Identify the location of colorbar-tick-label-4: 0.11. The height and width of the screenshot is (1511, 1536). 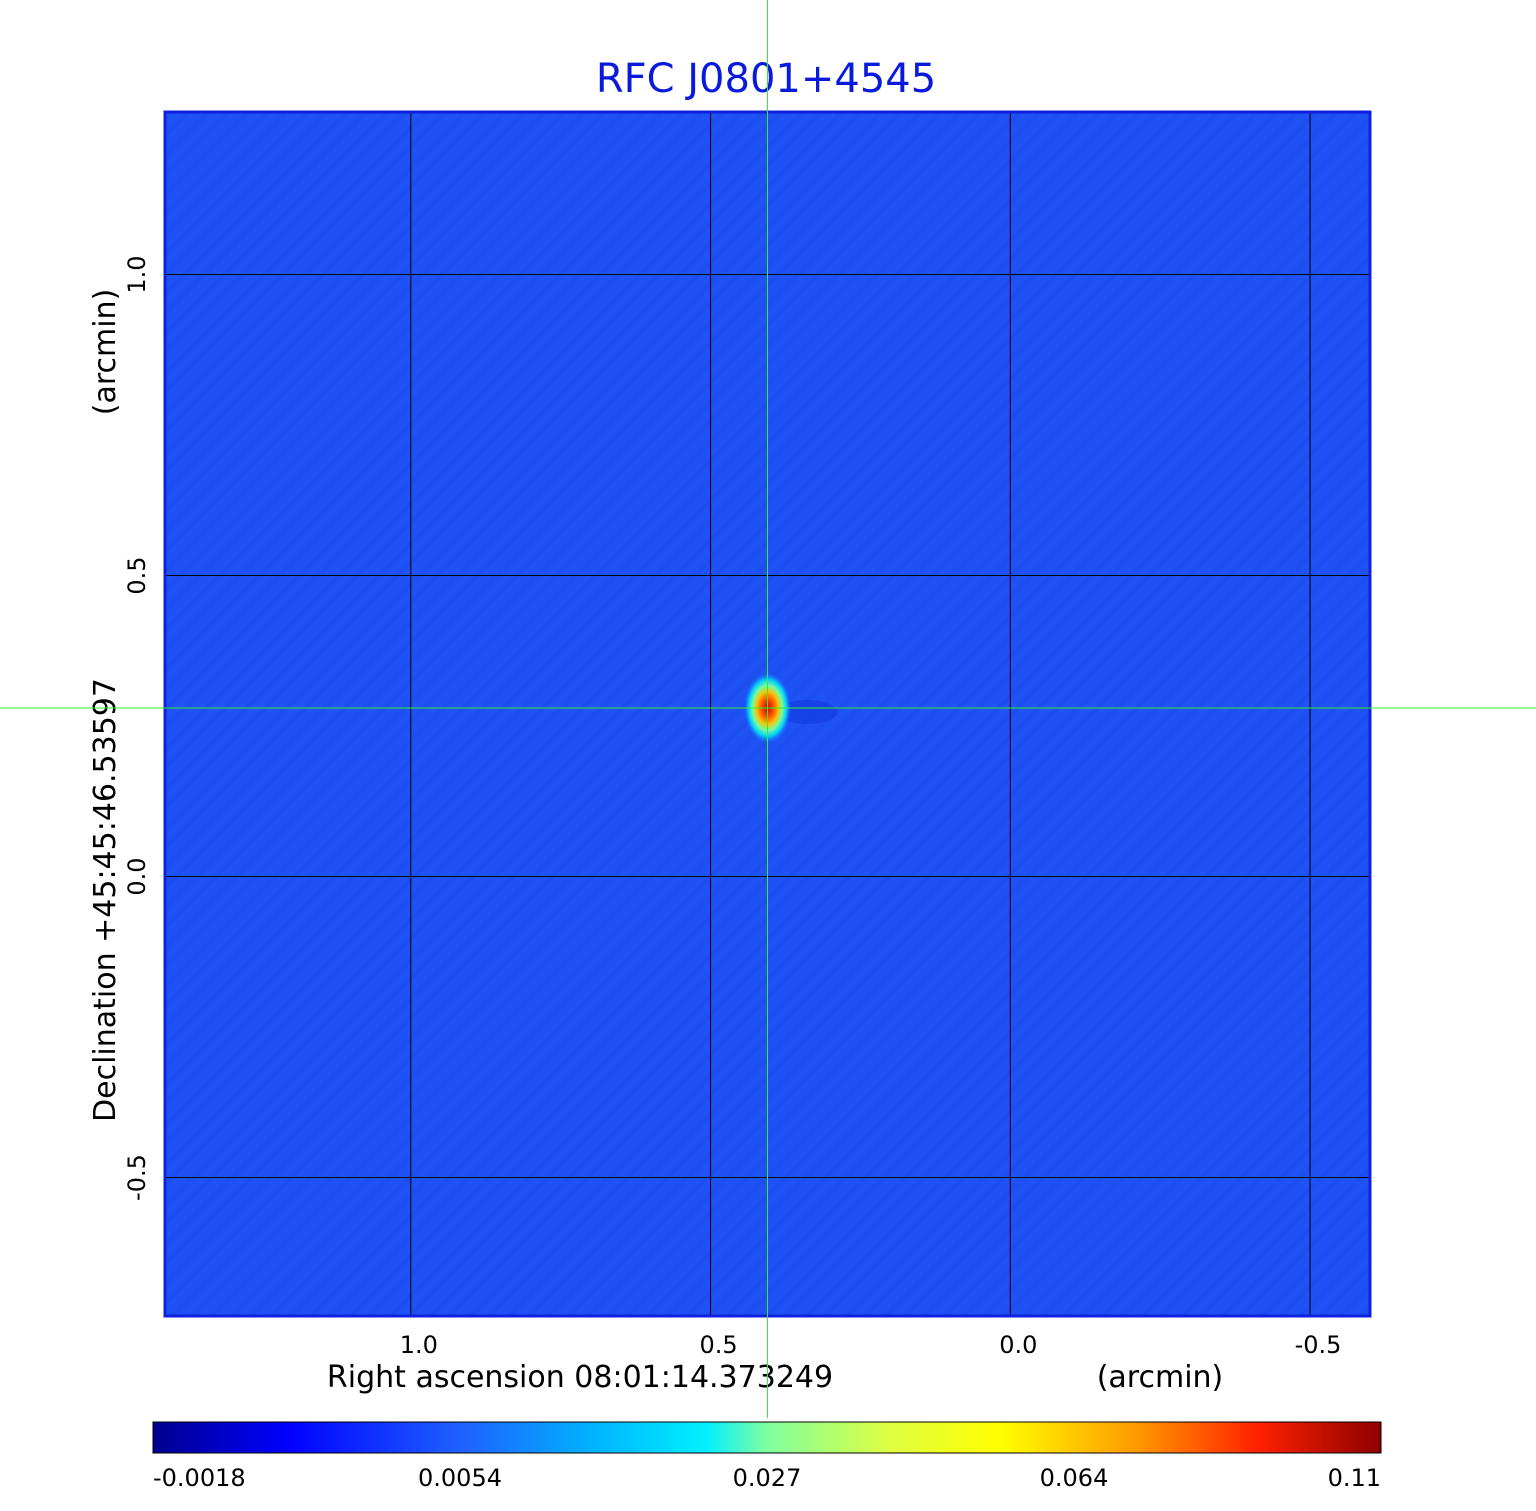
(1354, 1478).